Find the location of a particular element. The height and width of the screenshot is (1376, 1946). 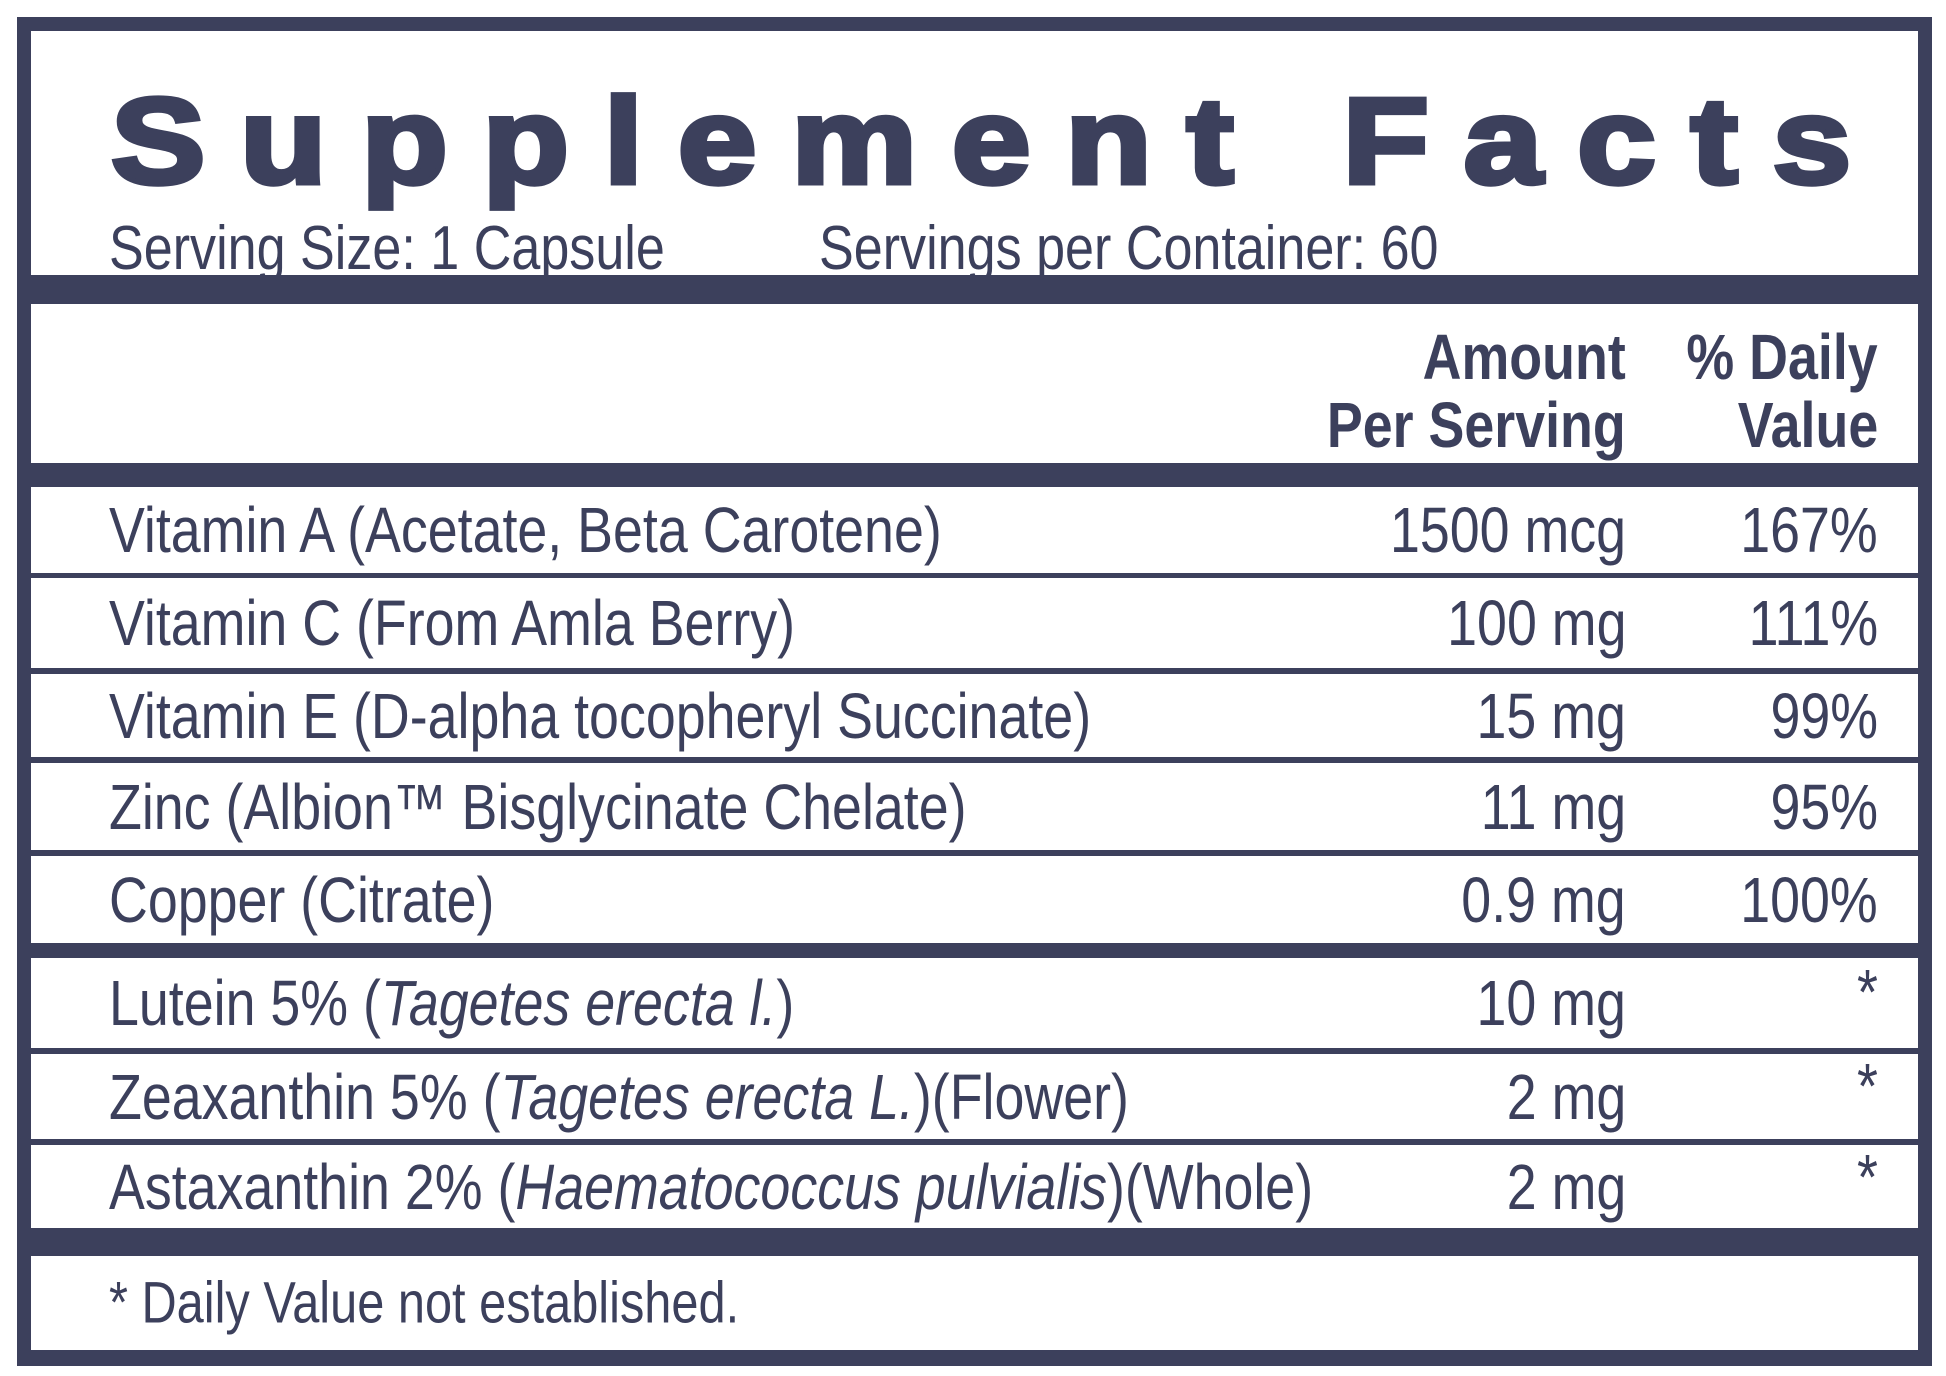

ingredient-name-text: Lutein 5% ( is located at coordinates (245, 1003).